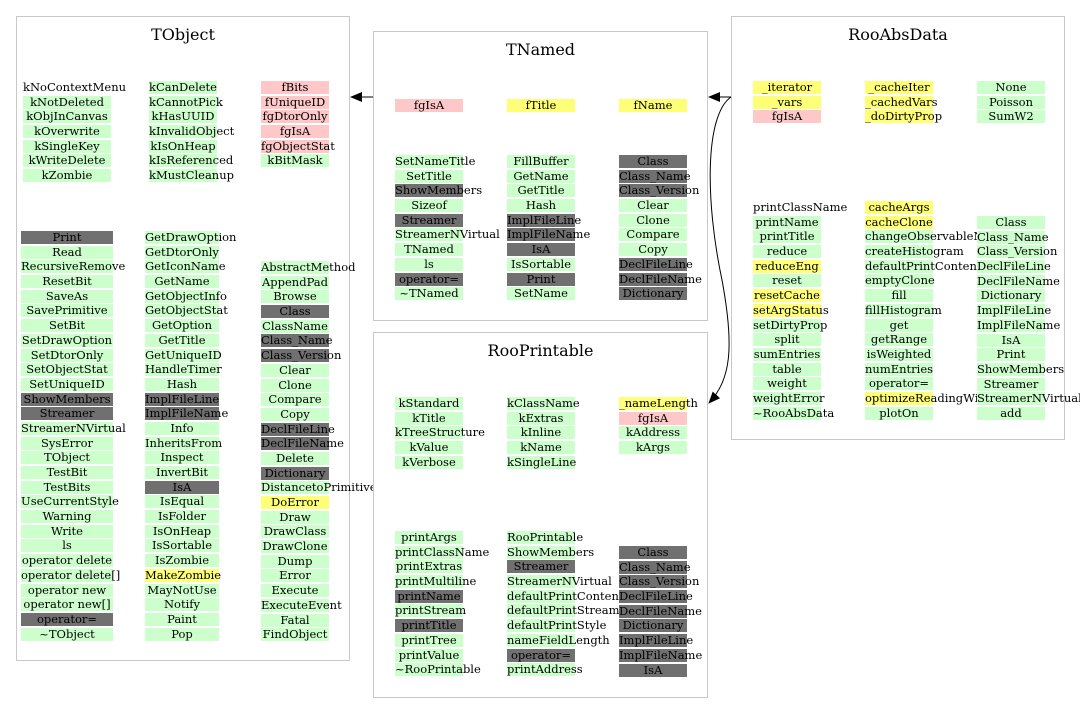 Image resolution: width=1080 pixels, height=724 pixels. What do you see at coordinates (295, 325) in the screenshot?
I see `class-member: ClassName` at bounding box center [295, 325].